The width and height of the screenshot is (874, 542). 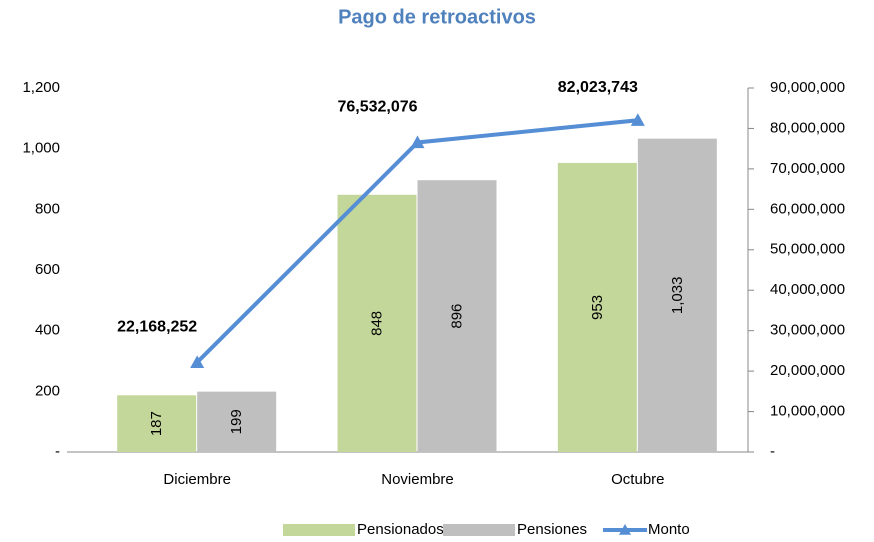 What do you see at coordinates (157, 327) in the screenshot?
I see `value-label: 22,168,252` at bounding box center [157, 327].